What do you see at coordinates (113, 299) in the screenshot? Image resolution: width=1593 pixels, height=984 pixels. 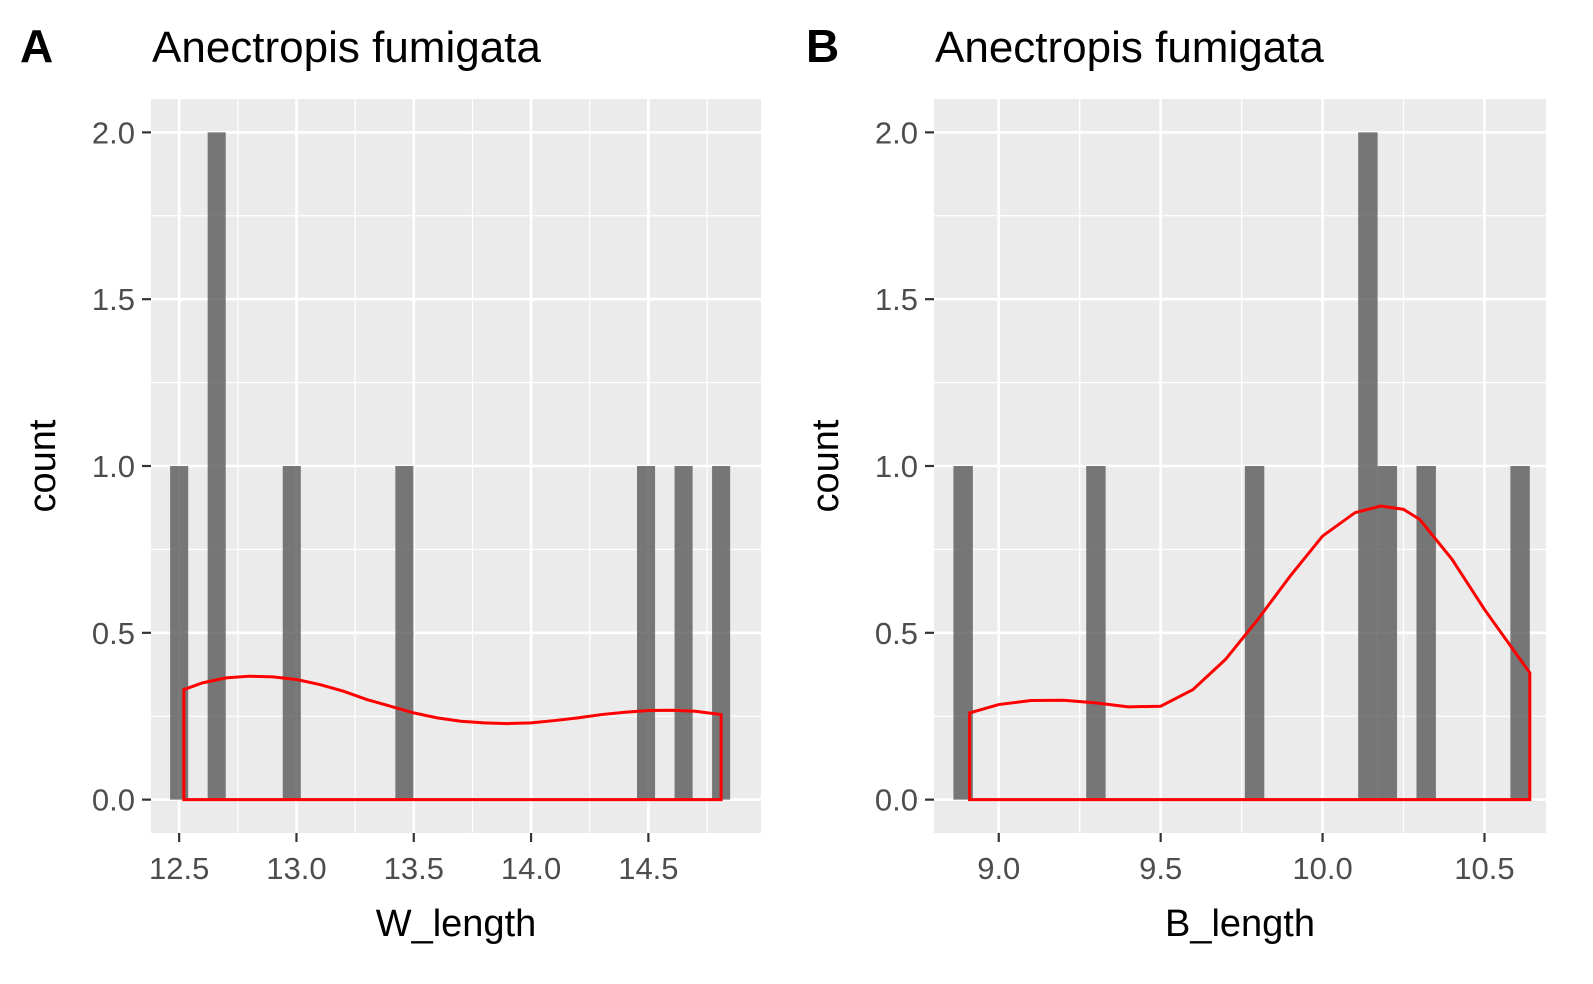 I see `panel-a-y-tick-label: 1.5` at bounding box center [113, 299].